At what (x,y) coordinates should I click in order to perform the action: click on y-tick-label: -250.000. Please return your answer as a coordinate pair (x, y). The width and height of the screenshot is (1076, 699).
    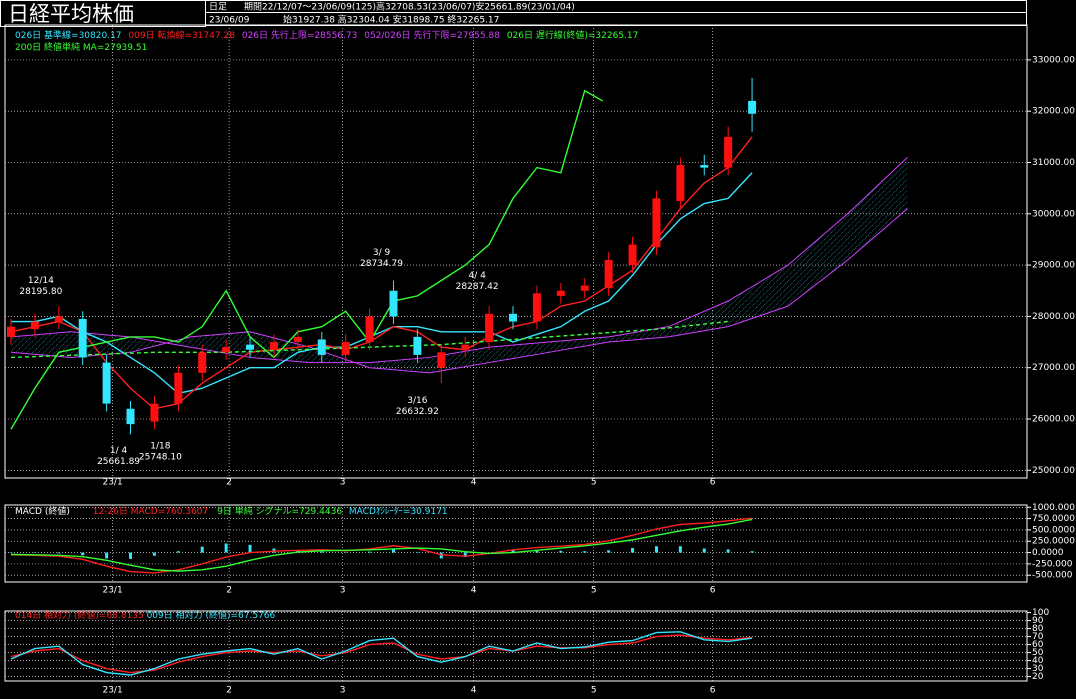
    Looking at the image, I should click on (1052, 564).